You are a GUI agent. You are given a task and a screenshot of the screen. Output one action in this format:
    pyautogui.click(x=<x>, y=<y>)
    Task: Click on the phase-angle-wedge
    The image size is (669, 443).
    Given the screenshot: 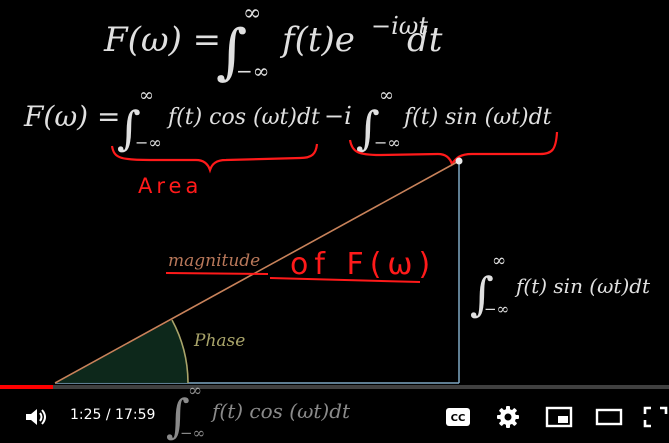 What is the action you would take?
    pyautogui.click(x=121, y=351)
    